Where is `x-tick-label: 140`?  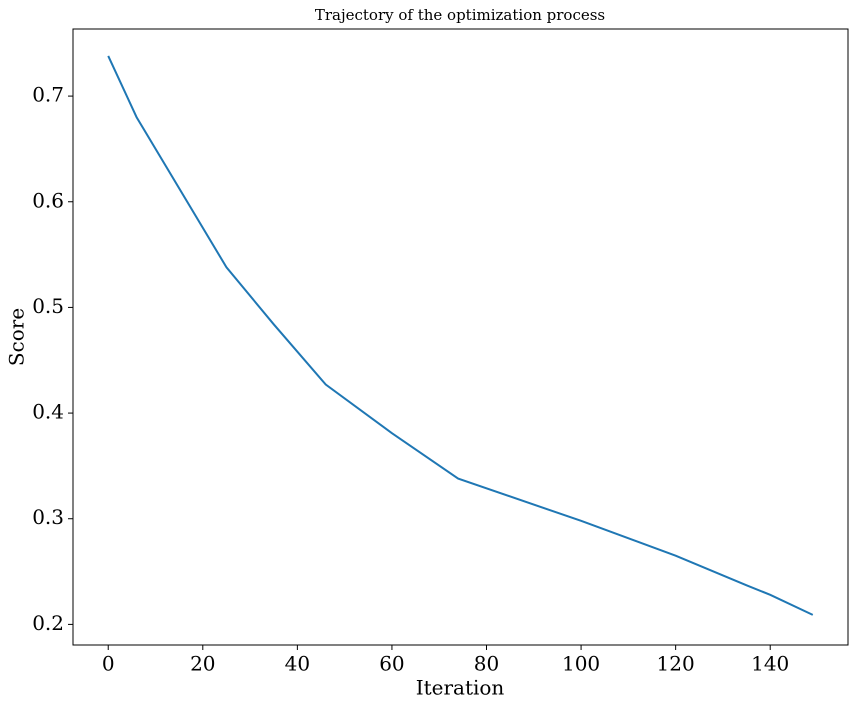 x-tick-label: 140 is located at coordinates (770, 664).